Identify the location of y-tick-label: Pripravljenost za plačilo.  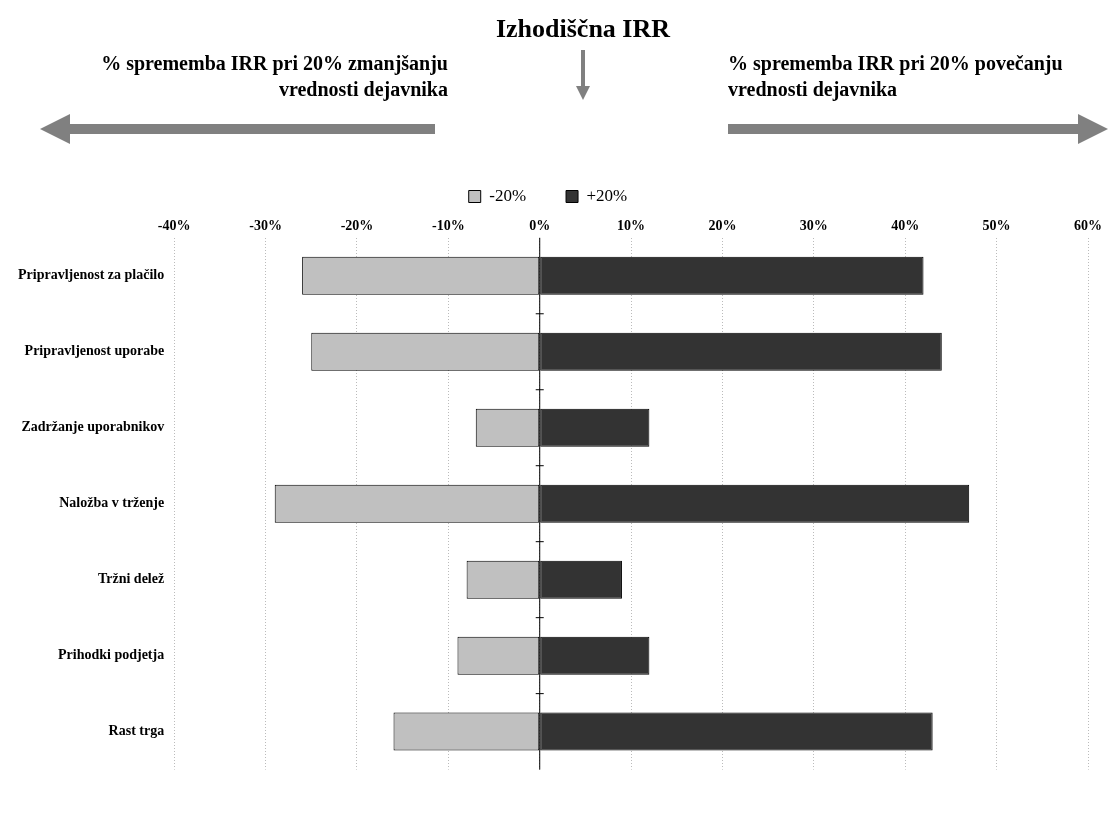
(91, 275).